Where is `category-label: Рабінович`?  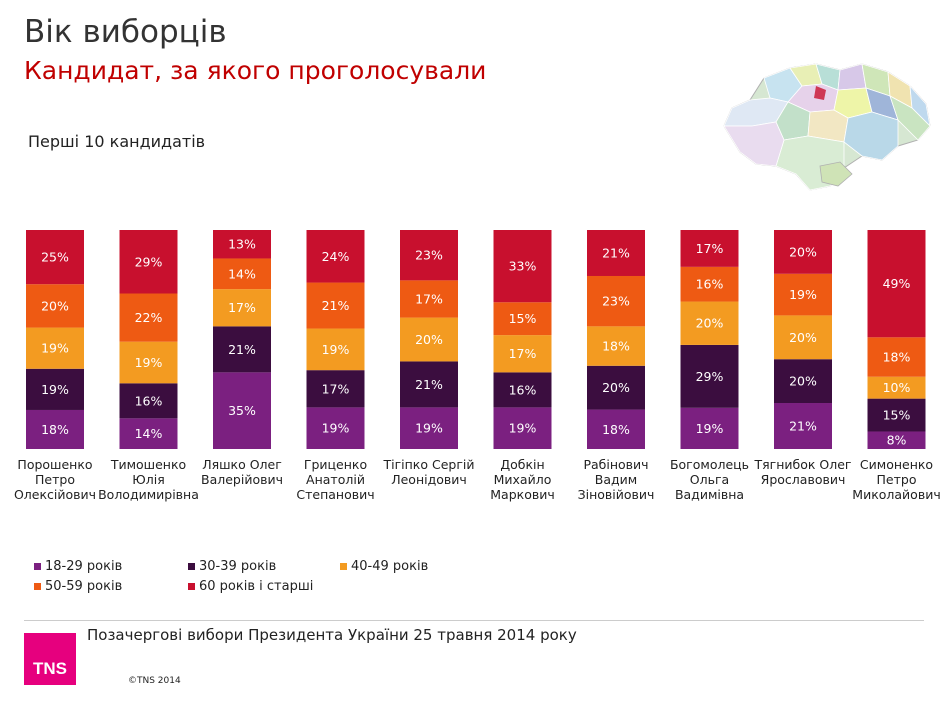 category-label: Рабінович is located at coordinates (615, 464).